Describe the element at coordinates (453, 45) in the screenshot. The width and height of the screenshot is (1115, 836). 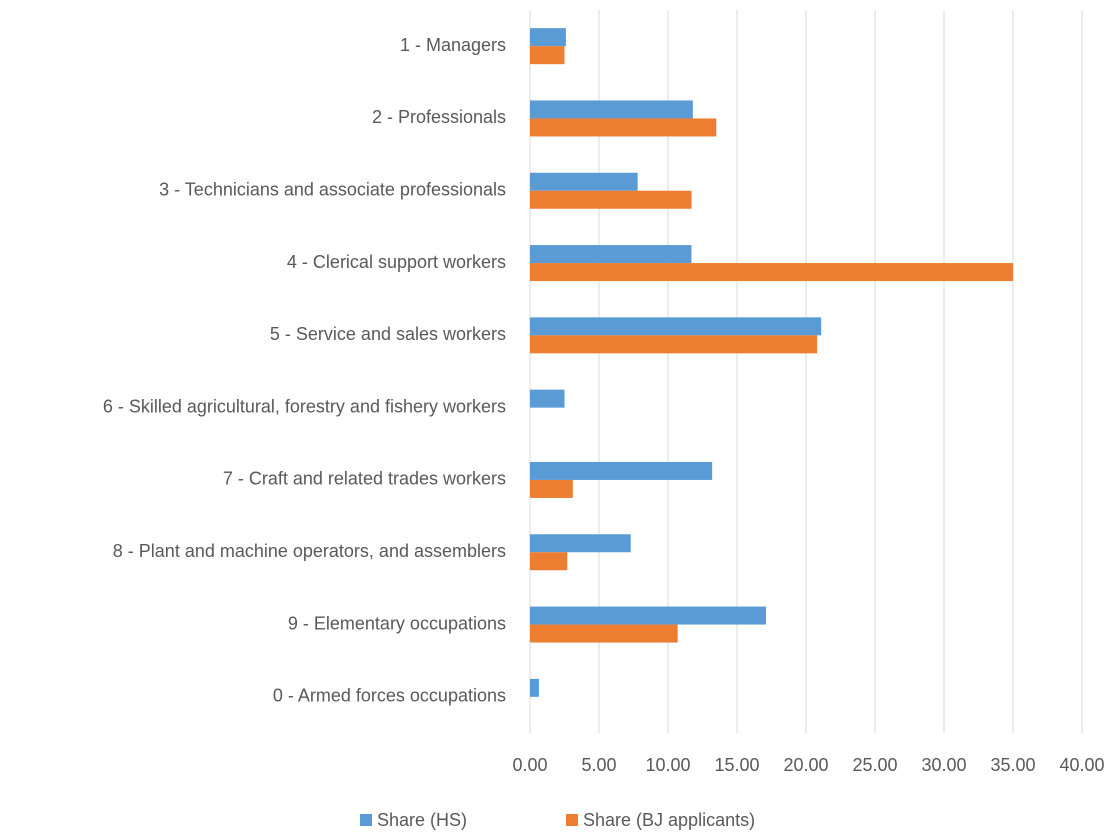
I see `y-tick-label: 1 - Managers` at that location.